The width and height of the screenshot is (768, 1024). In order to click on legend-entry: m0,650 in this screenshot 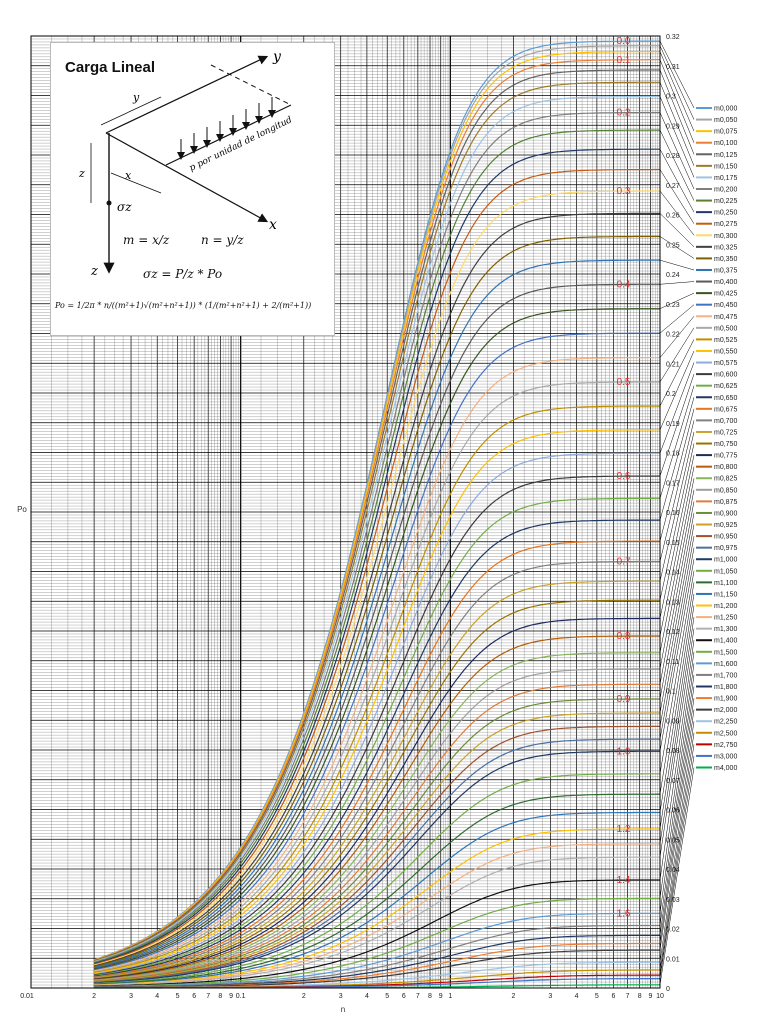, I will do `click(725, 398)`.